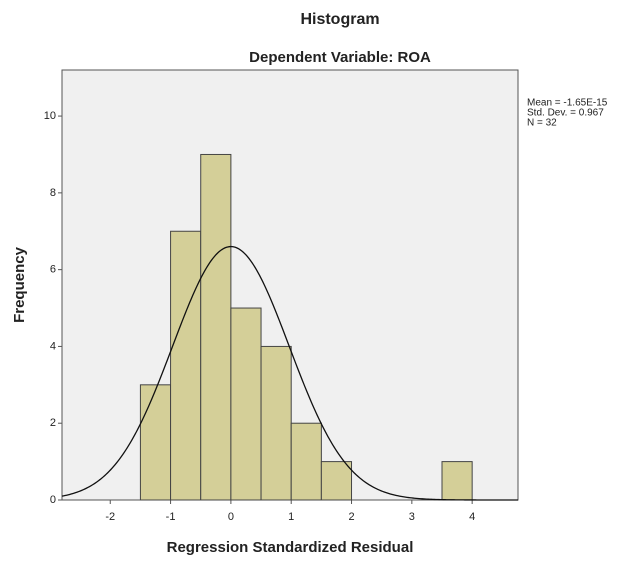  What do you see at coordinates (53, 500) in the screenshot?
I see `y-tick-label: 0` at bounding box center [53, 500].